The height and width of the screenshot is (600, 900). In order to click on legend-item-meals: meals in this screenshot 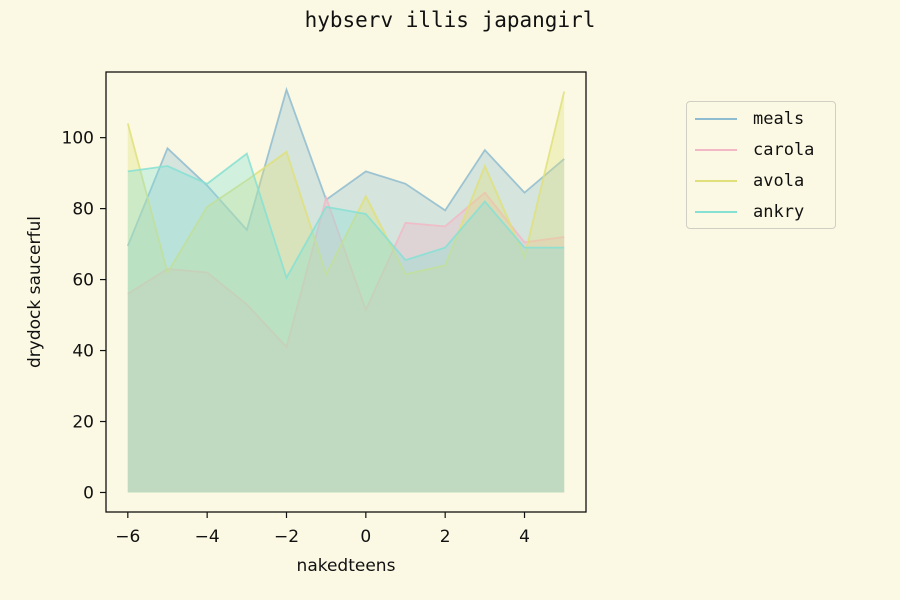, I will do `click(749, 119)`.